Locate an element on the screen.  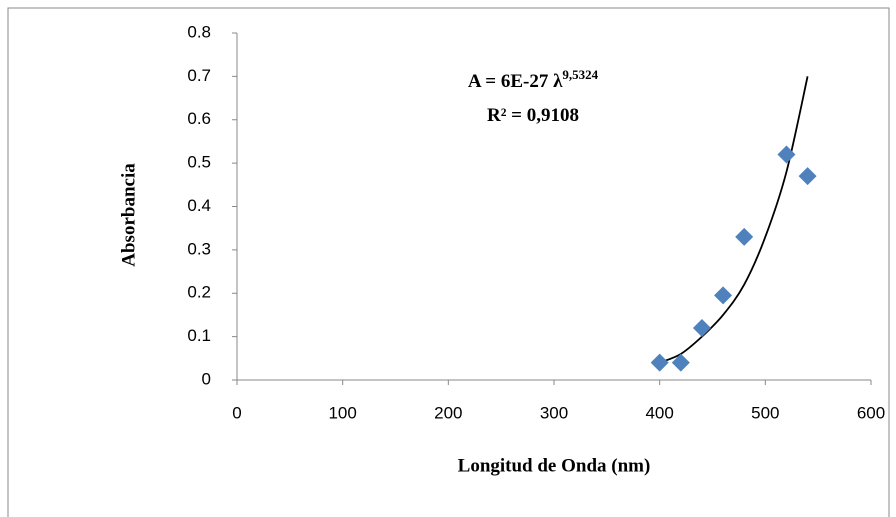
y-tick-label: 0.5 is located at coordinates (199, 162).